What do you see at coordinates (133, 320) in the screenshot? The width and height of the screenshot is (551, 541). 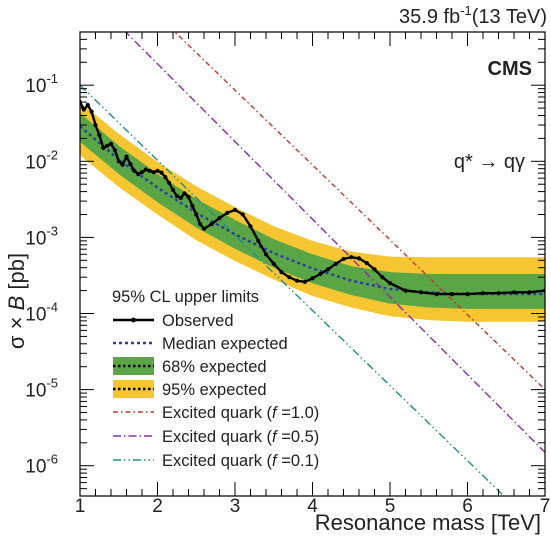 I see `legend-marker-observed` at bounding box center [133, 320].